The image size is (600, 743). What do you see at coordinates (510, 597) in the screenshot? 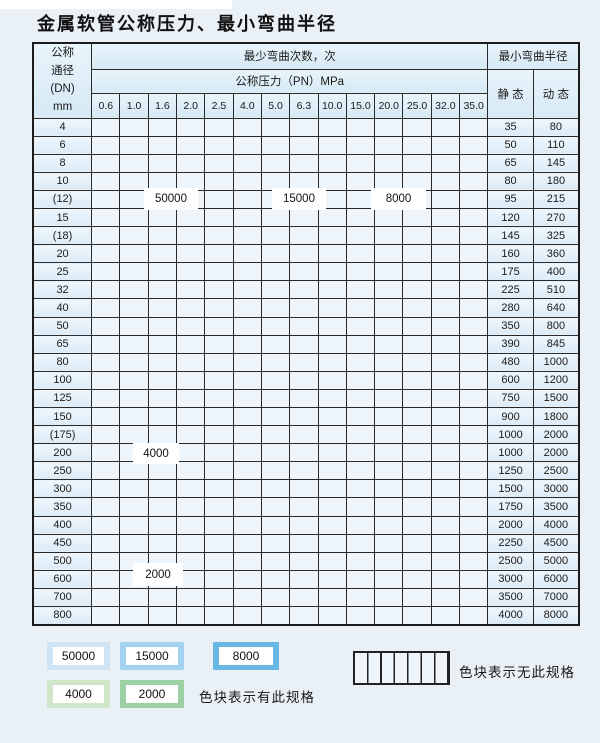
I see `static-radius-cell: 3500` at bounding box center [510, 597].